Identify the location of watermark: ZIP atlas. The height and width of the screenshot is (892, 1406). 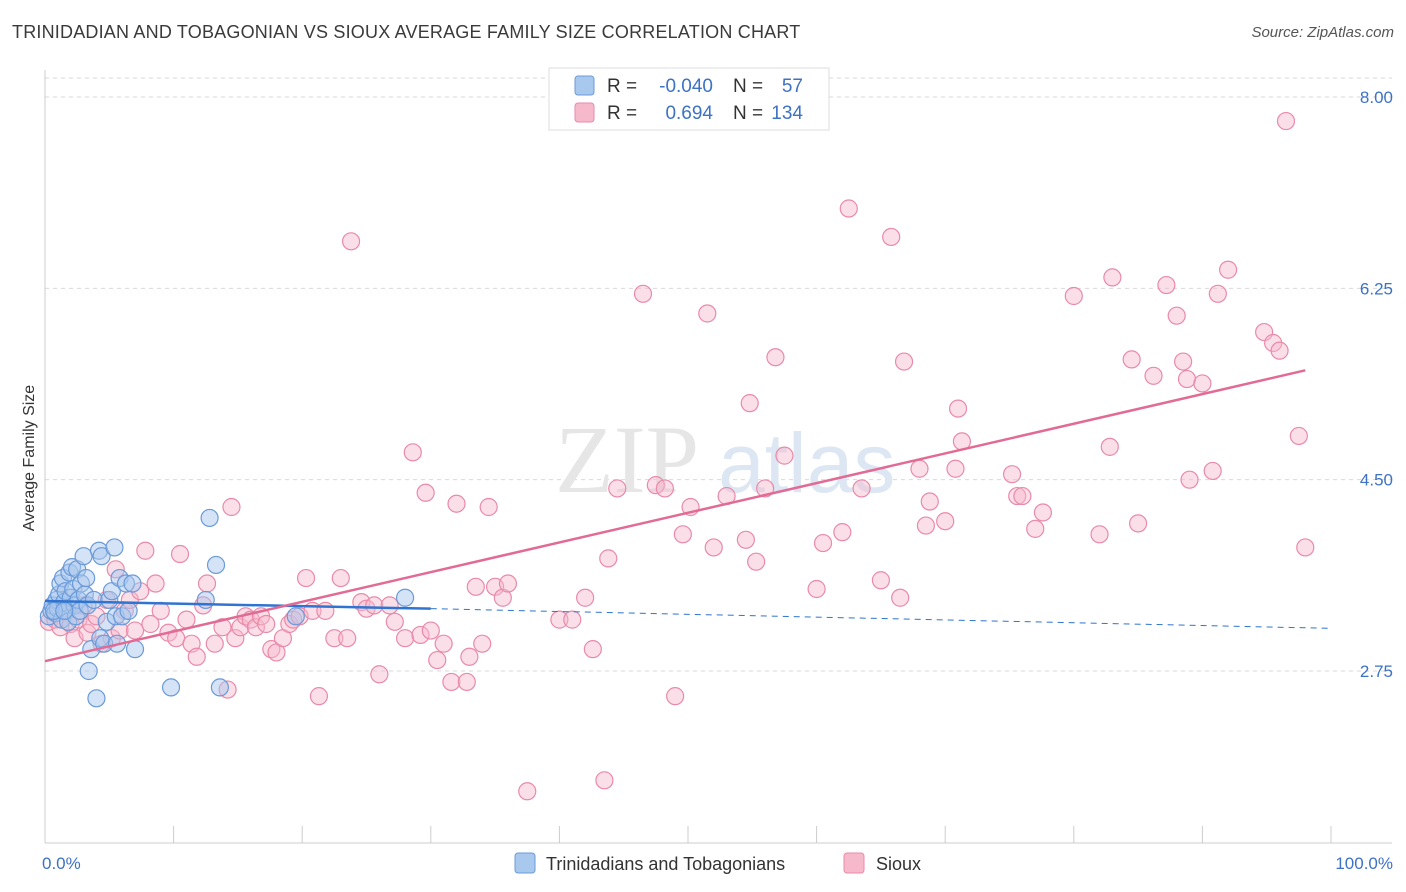
(725, 459).